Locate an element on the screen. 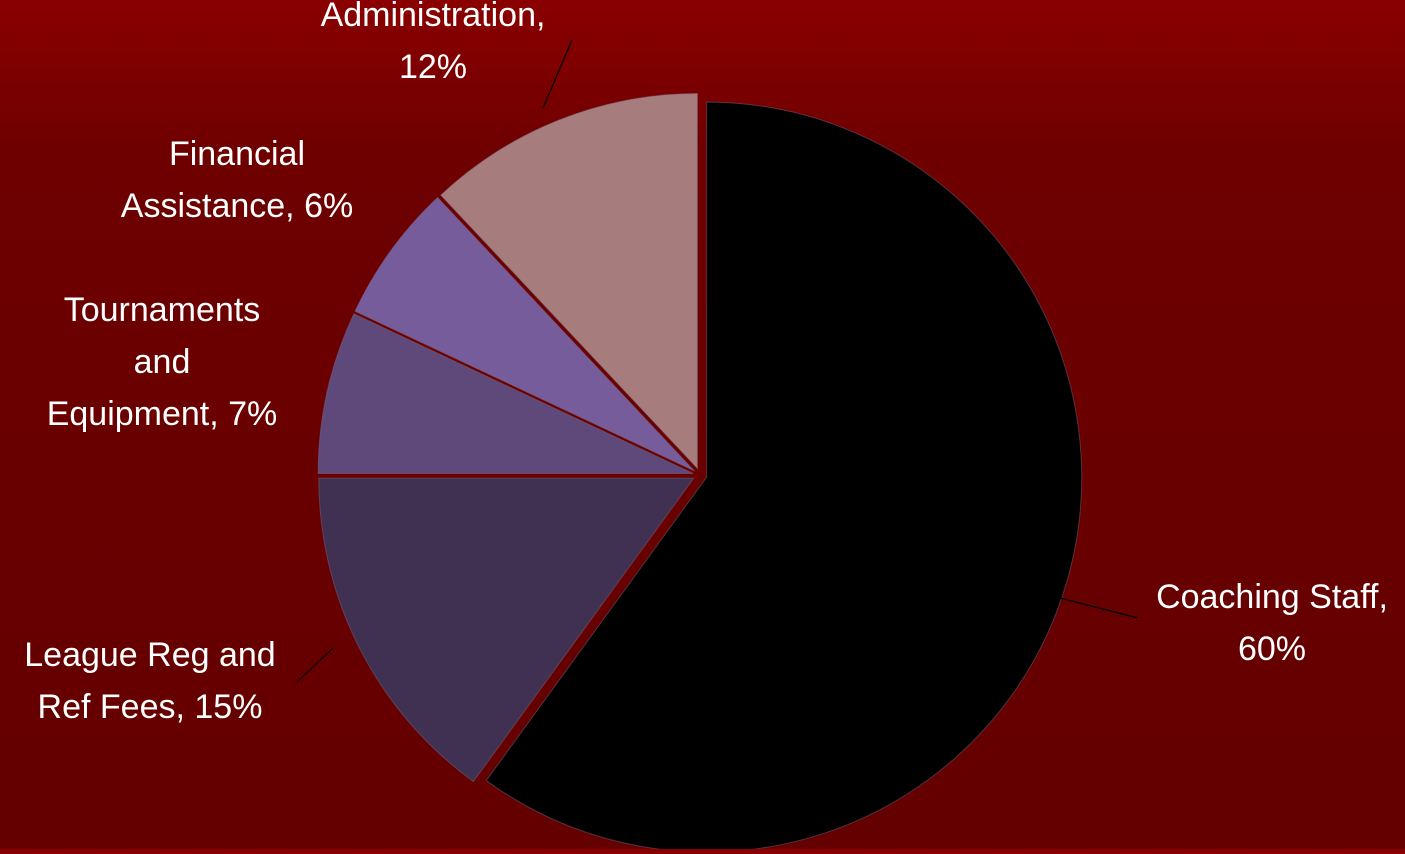  pie-slice-league-reg-ref-fees is located at coordinates (506, 630).